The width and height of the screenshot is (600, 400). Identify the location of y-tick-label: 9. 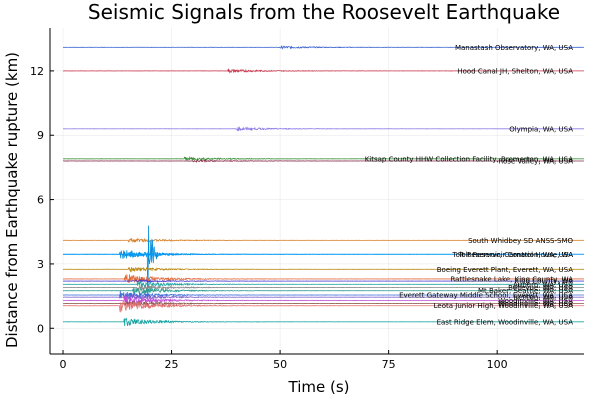
(40, 135).